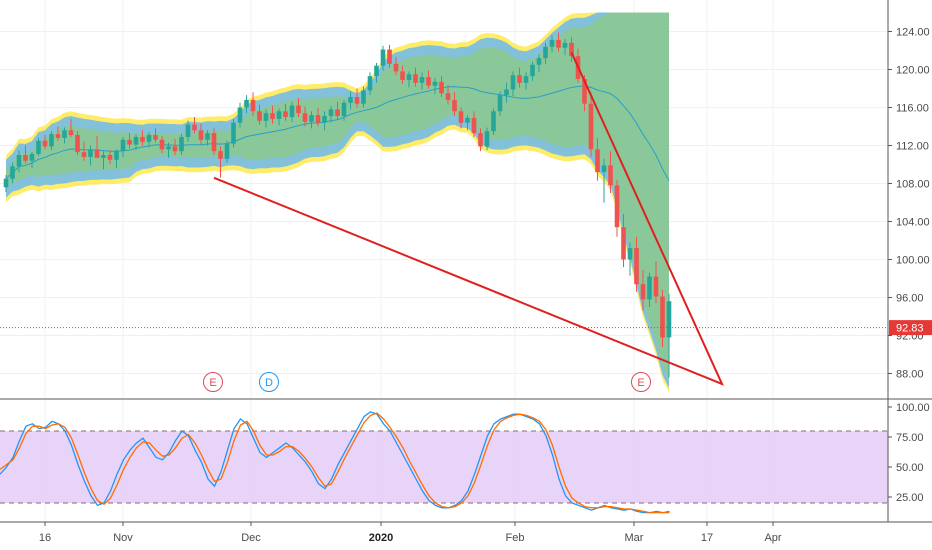 This screenshot has width=932, height=550. Describe the element at coordinates (45, 538) in the screenshot. I see `x-tick-label: 16` at that location.